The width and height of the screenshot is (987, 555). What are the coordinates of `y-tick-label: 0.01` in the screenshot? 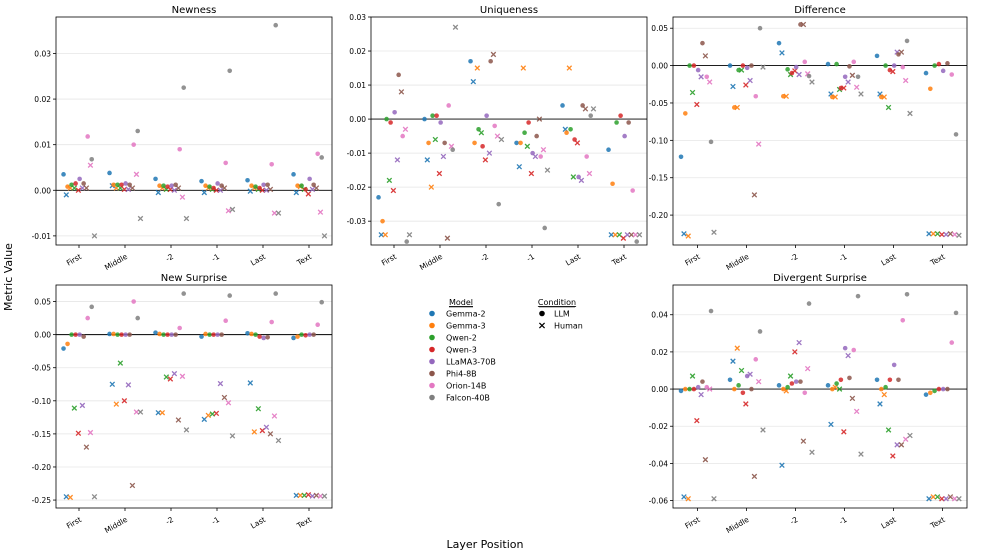 It's located at (42, 145).